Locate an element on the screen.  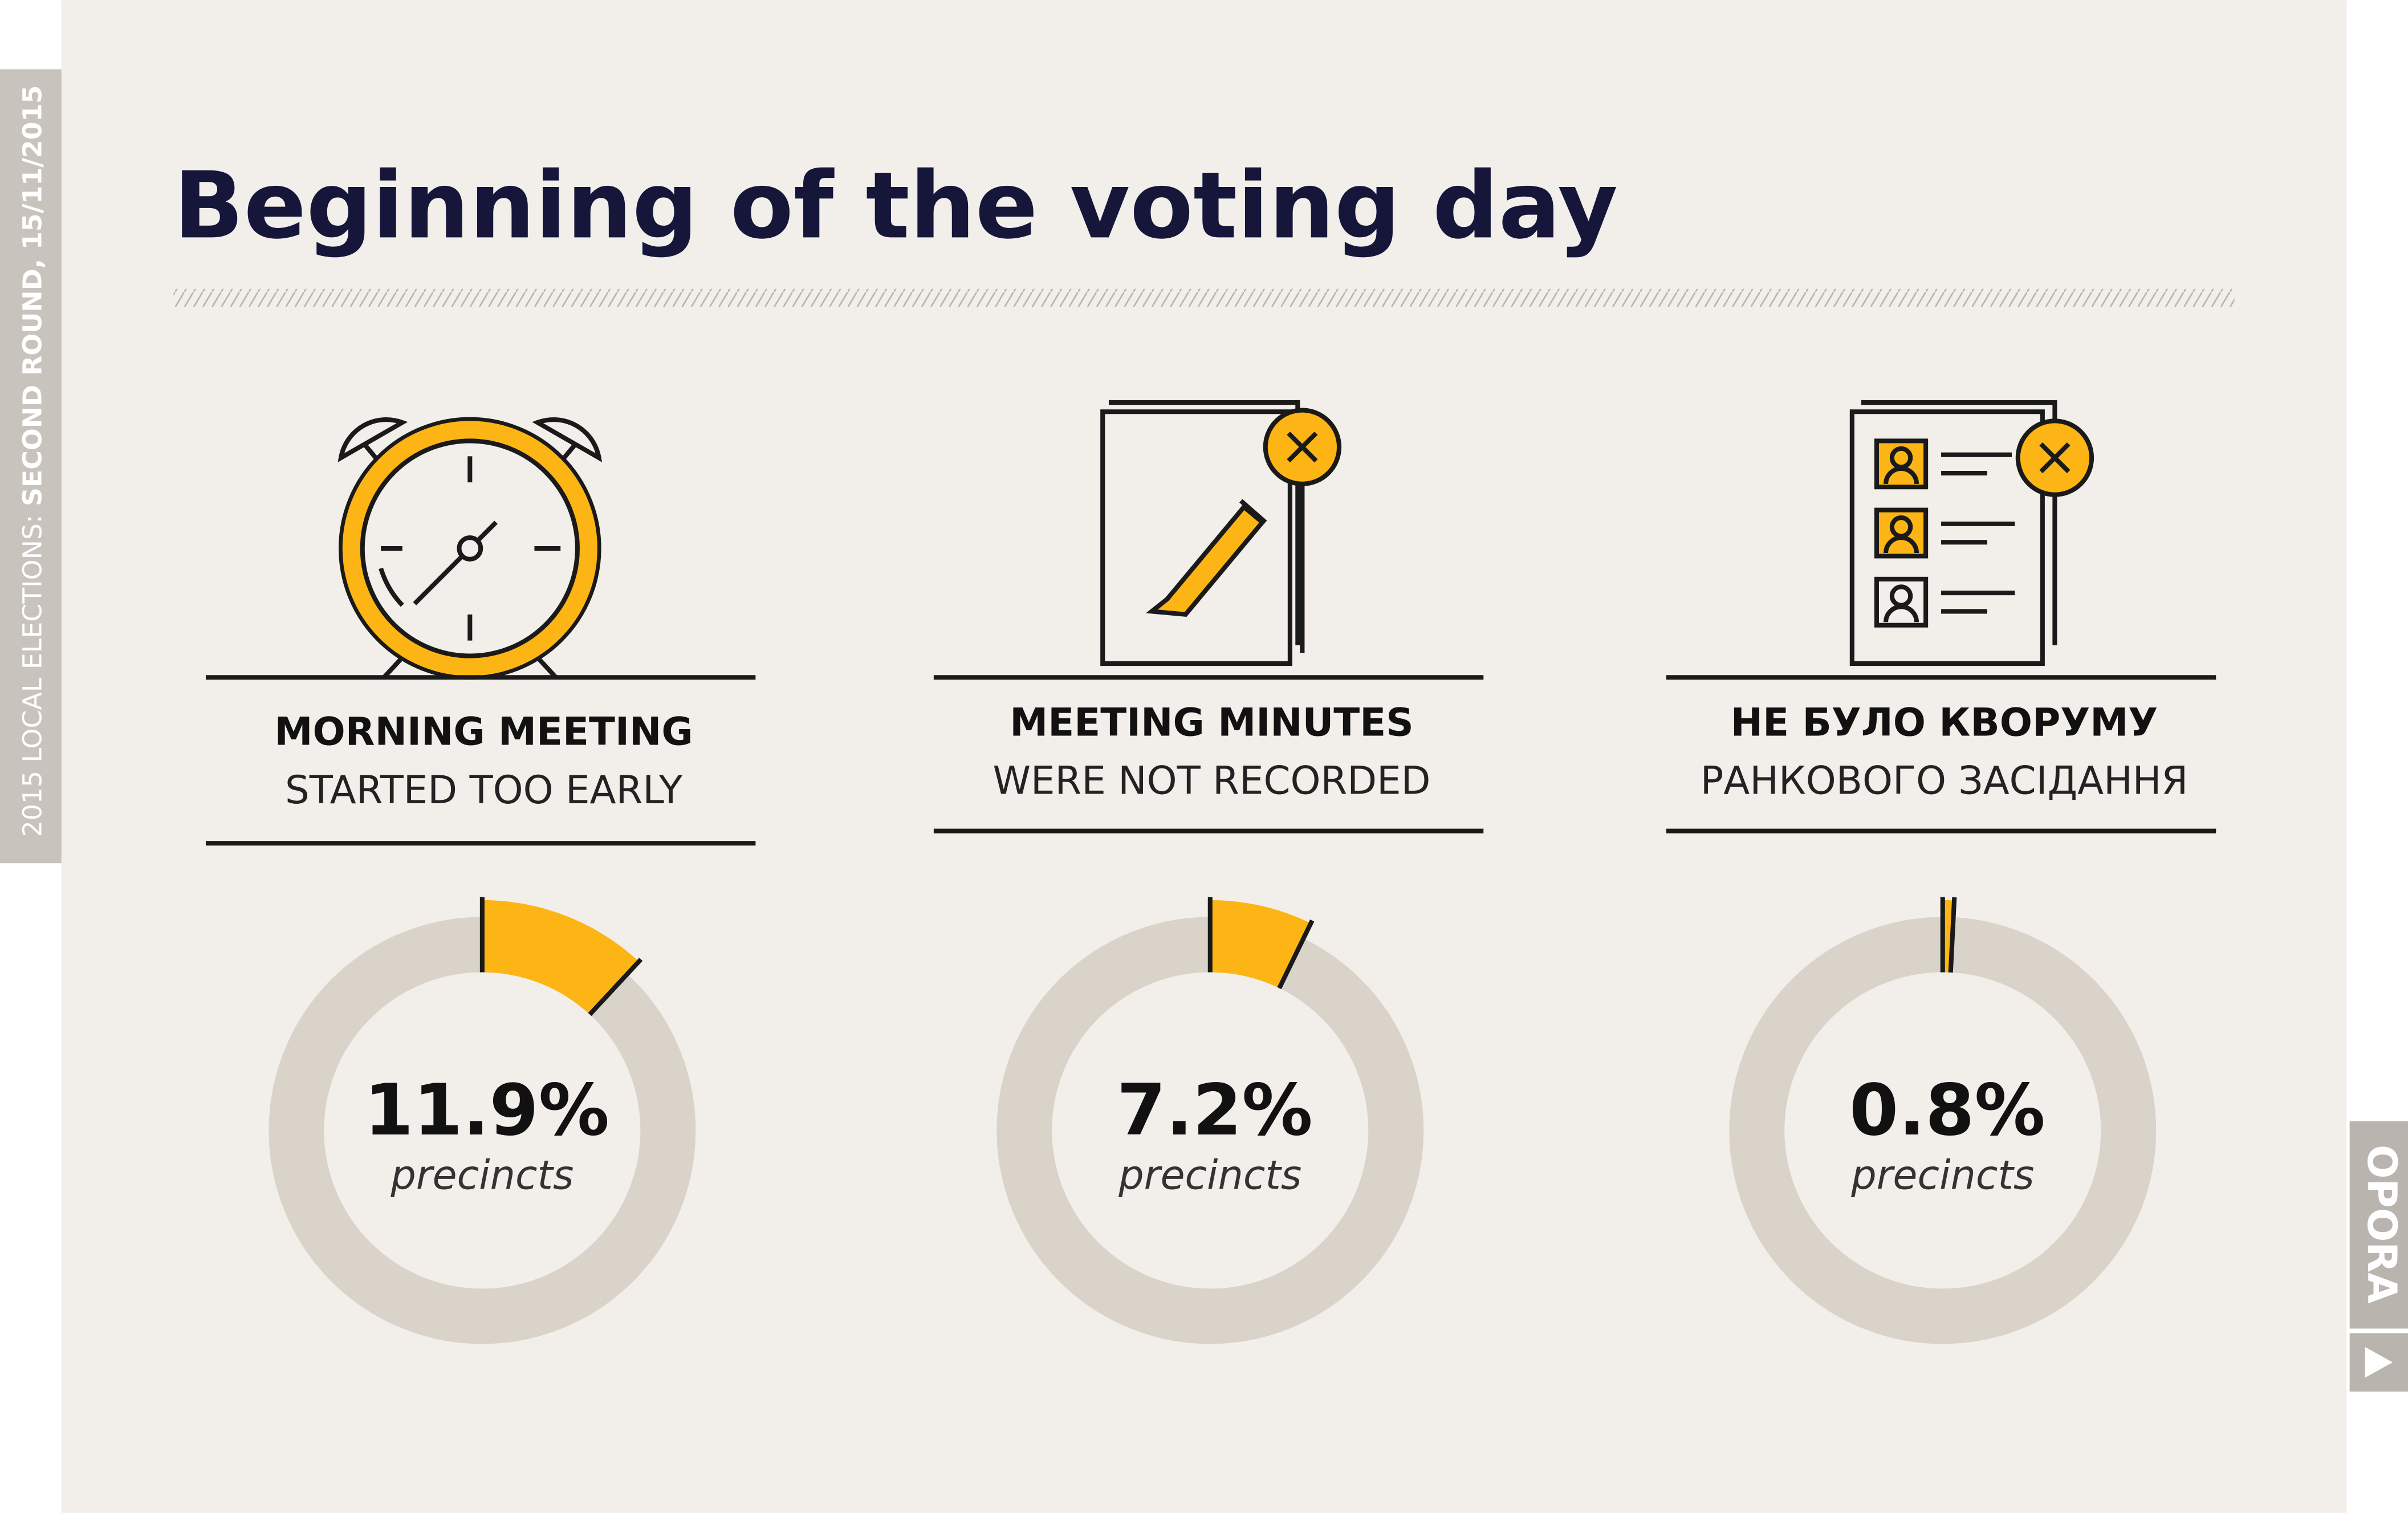
brand-strip is located at coordinates (2378, 1225).